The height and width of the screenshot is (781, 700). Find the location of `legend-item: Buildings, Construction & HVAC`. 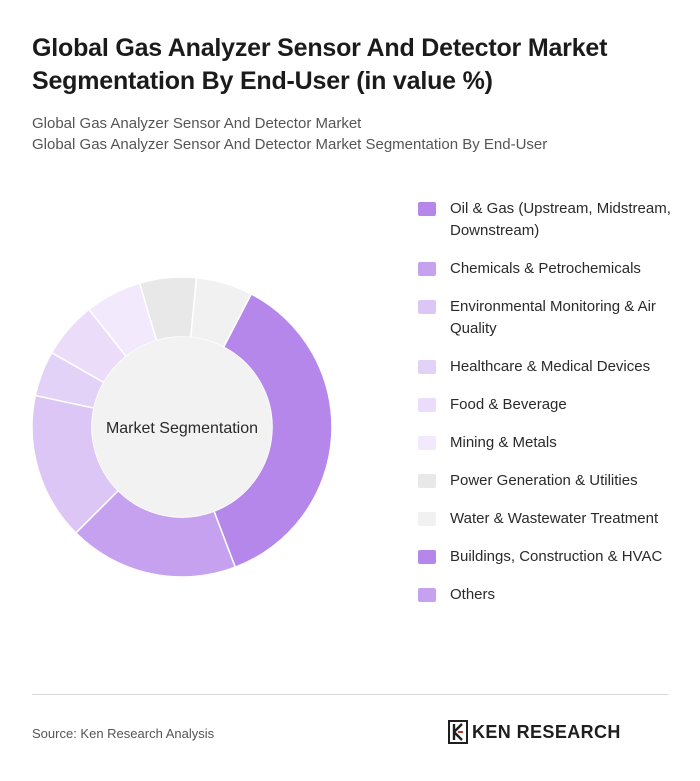

legend-item: Buildings, Construction & HVAC is located at coordinates (548, 557).